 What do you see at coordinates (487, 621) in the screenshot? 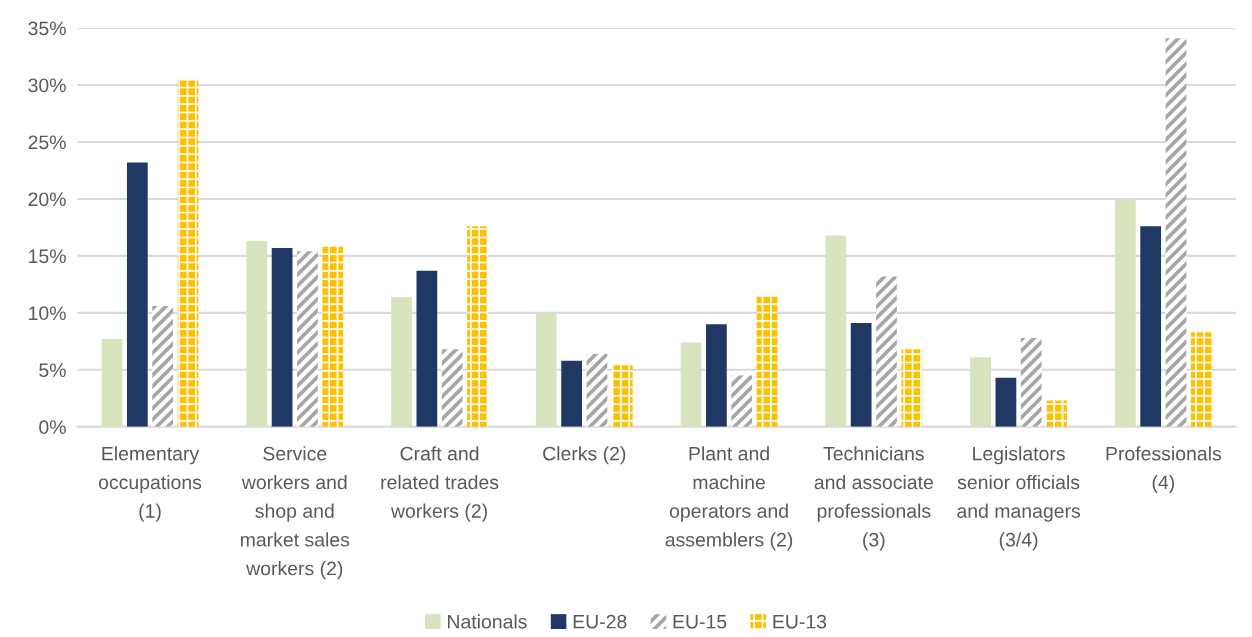
I see `legend-label: Nationals` at bounding box center [487, 621].